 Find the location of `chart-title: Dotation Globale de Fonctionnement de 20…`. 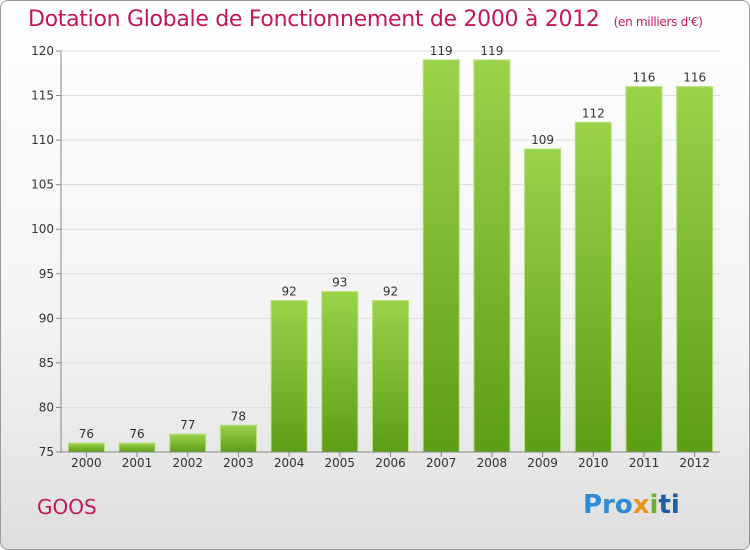

chart-title: Dotation Globale de Fonctionnement de 20… is located at coordinates (365, 19).